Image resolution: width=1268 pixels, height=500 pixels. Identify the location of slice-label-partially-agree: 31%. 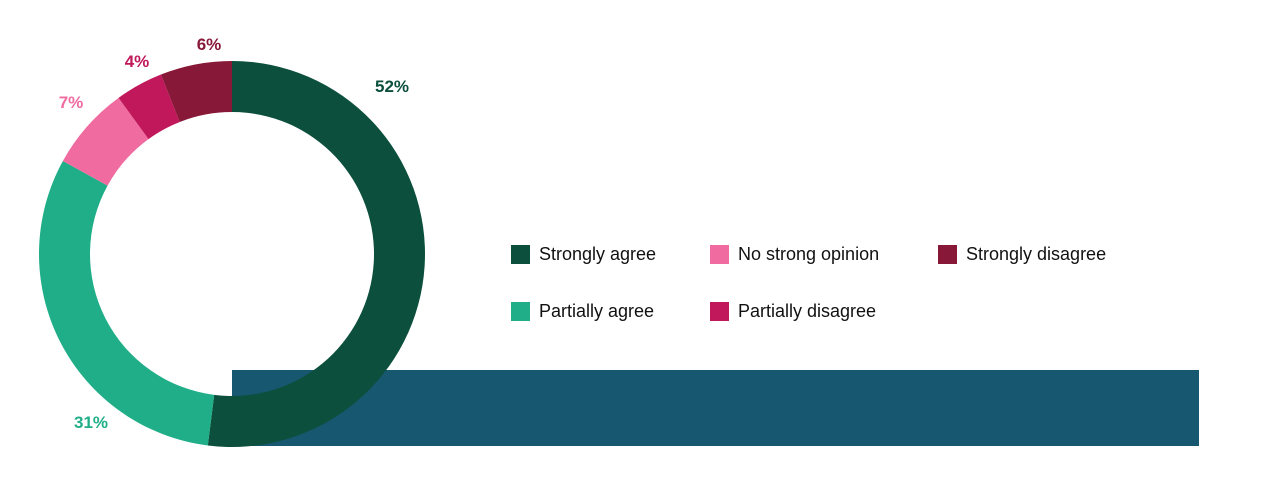
(91, 422).